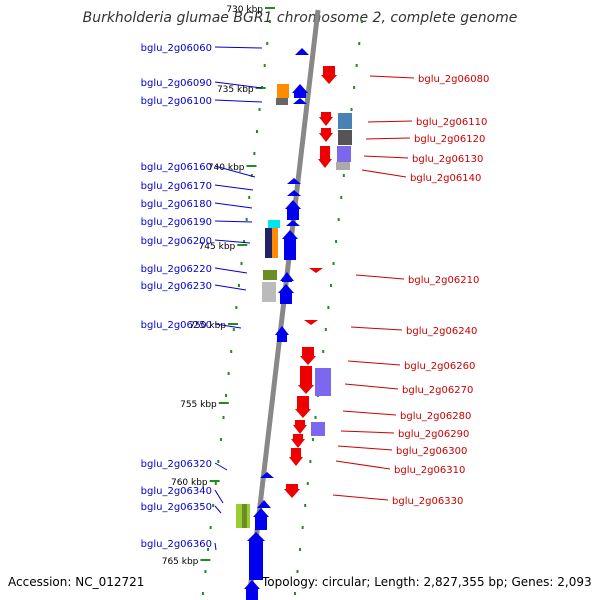  What do you see at coordinates (449, 139) in the screenshot?
I see `right-gene-label: bglu_2g06120` at bounding box center [449, 139].